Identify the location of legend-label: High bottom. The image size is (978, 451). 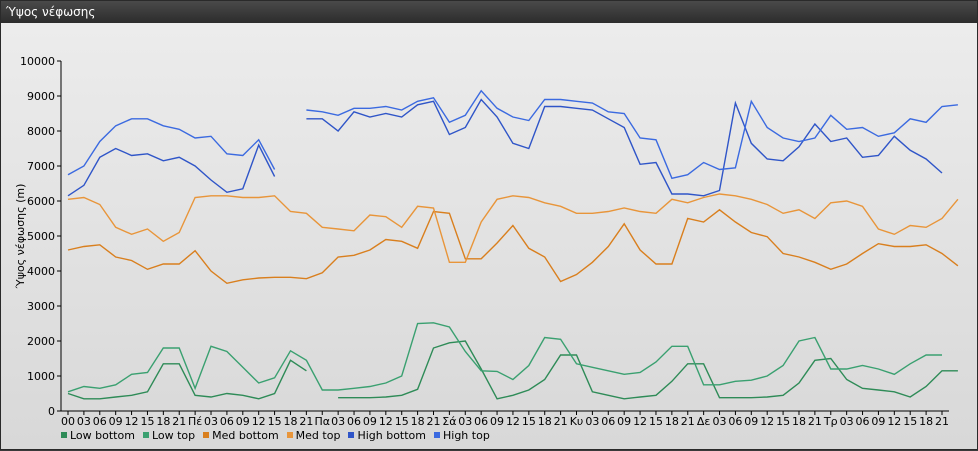
(391, 435).